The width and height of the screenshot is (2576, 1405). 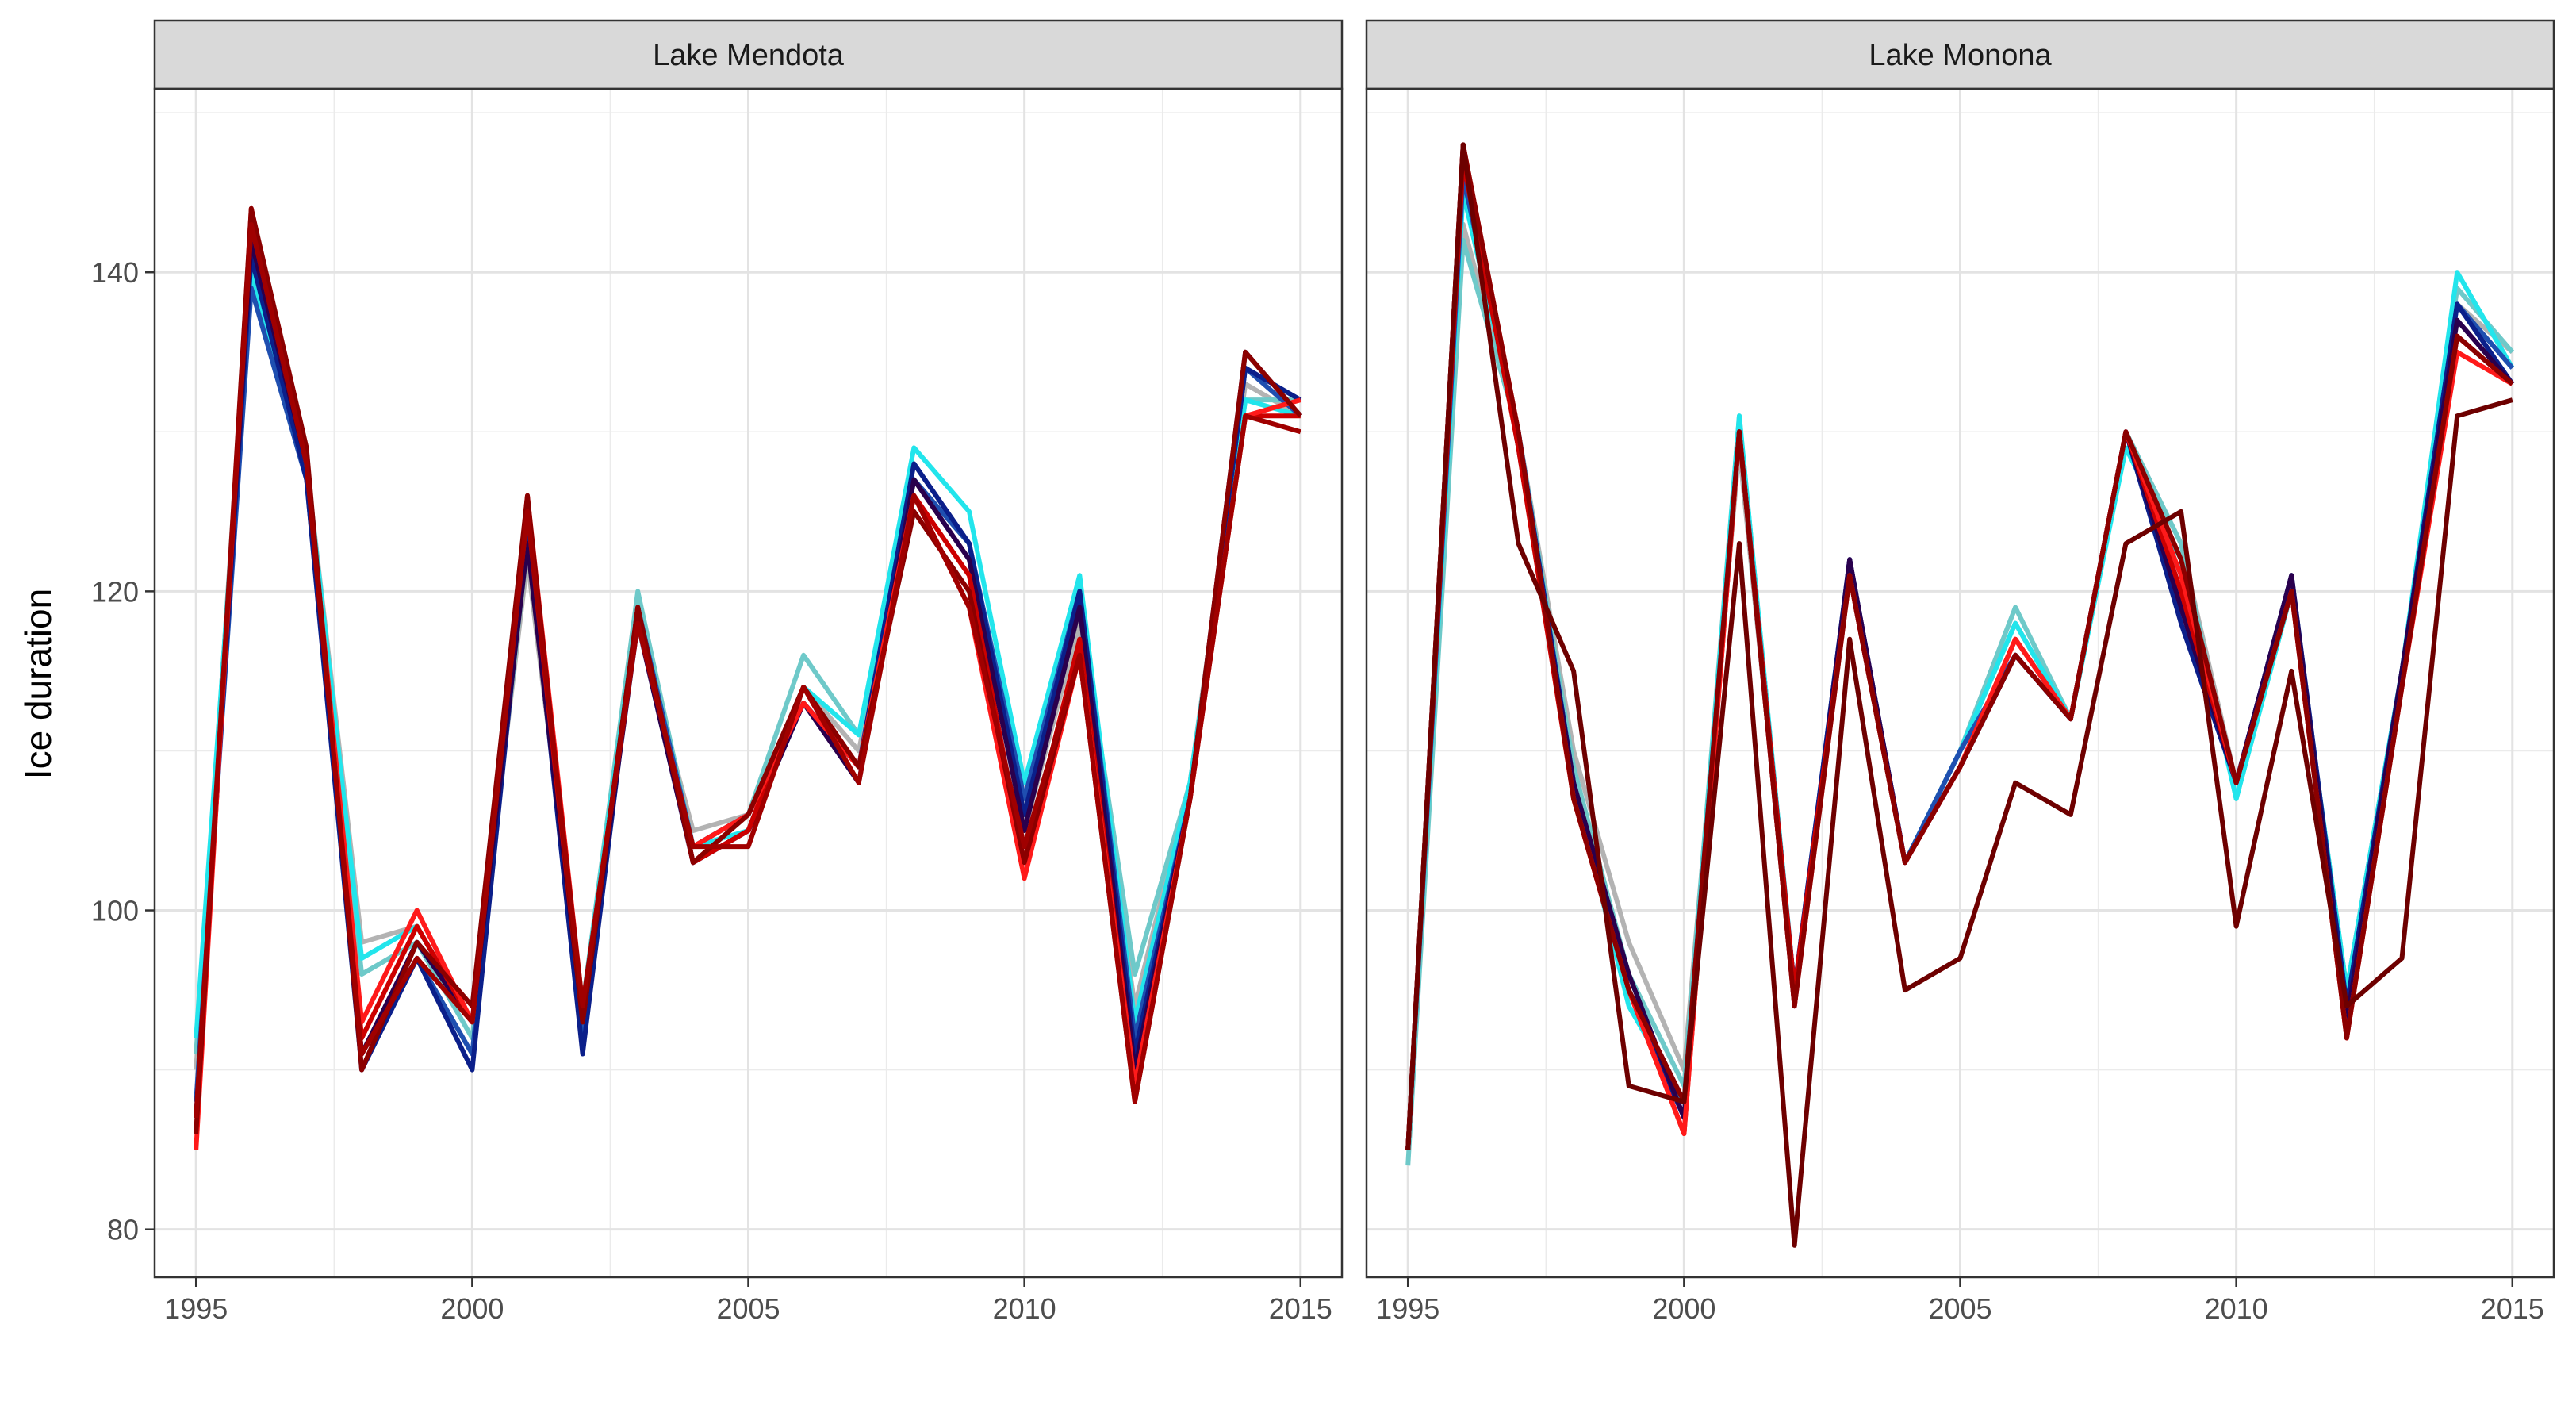 I want to click on facet-strip-label-0: Lake Mendota, so click(x=749, y=55).